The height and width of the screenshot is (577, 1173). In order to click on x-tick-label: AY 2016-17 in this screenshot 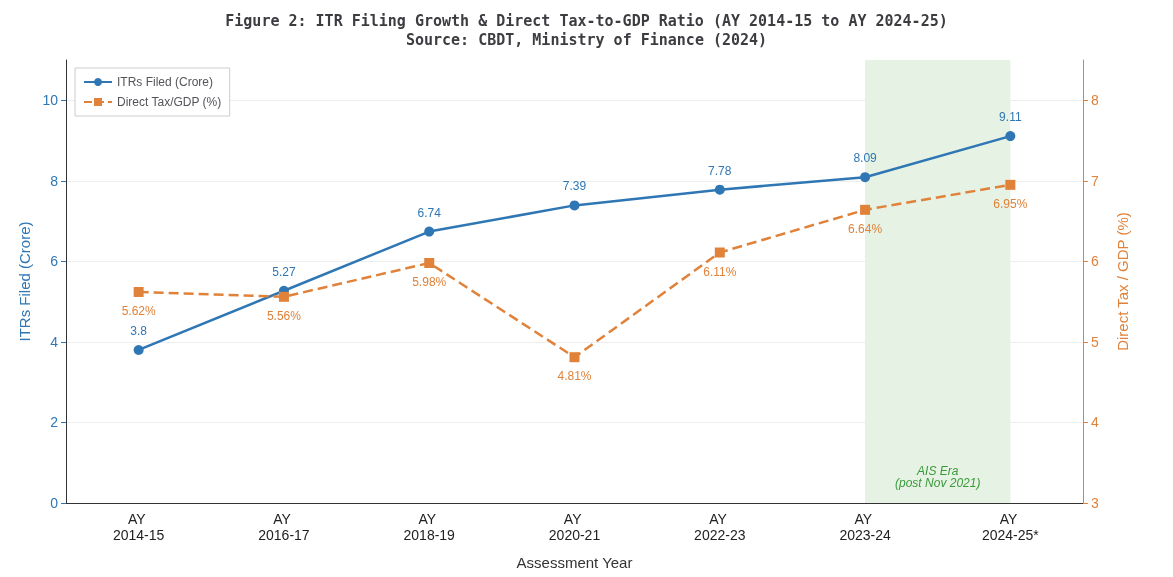, I will do `click(284, 527)`.